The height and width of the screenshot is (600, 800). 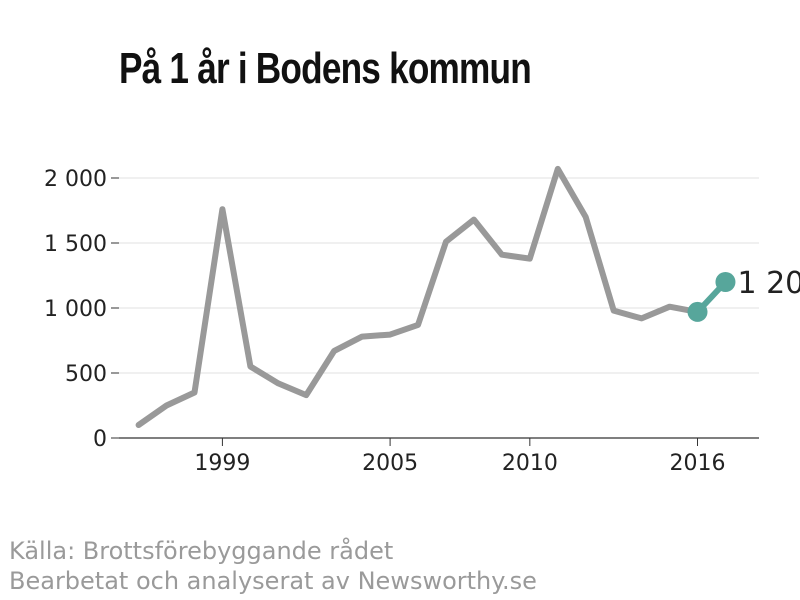 What do you see at coordinates (390, 463) in the screenshot?
I see `x-tick-label: 2005` at bounding box center [390, 463].